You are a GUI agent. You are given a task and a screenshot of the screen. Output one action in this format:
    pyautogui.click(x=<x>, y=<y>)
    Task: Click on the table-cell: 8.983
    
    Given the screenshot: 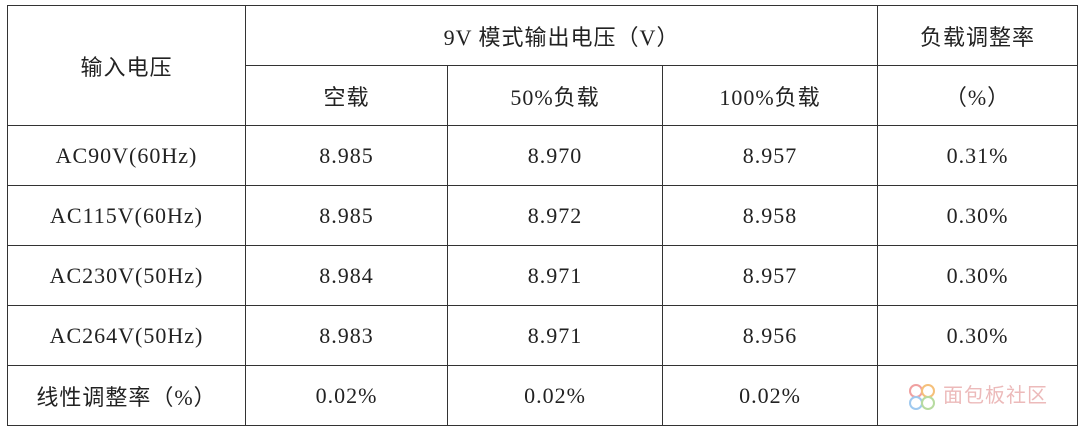 What is the action you would take?
    pyautogui.click(x=346, y=335)
    